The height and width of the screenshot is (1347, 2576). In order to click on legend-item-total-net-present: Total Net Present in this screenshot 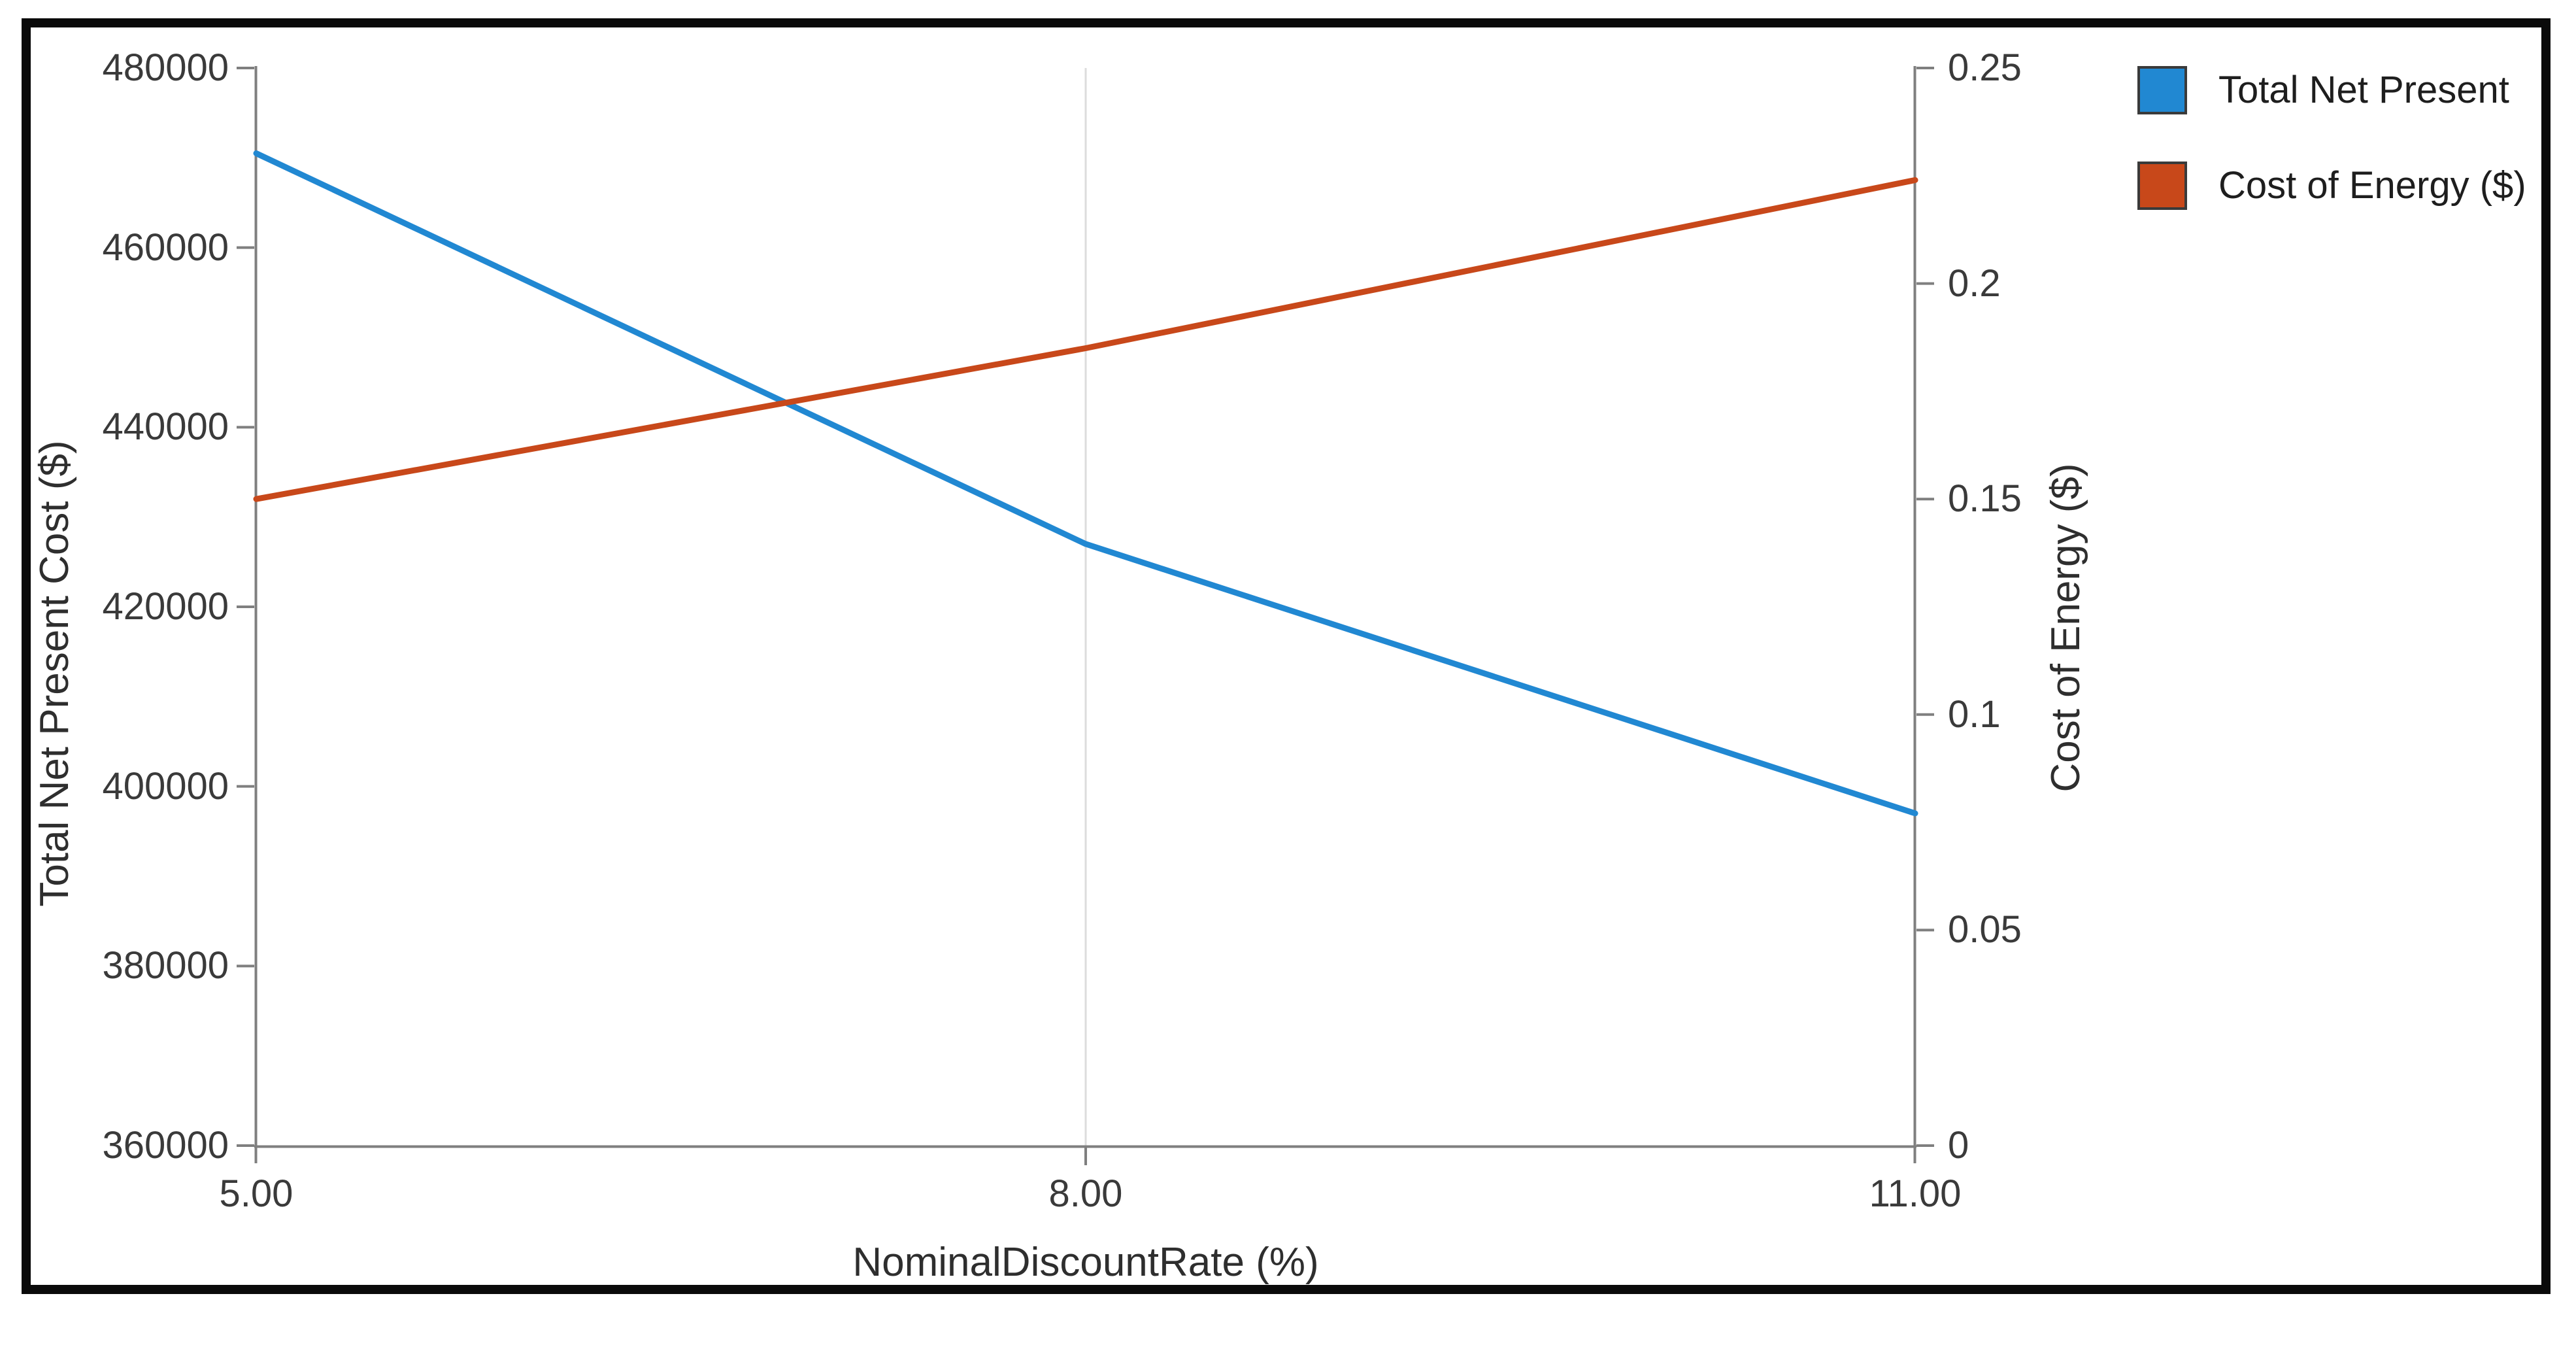, I will do `click(2339, 90)`.